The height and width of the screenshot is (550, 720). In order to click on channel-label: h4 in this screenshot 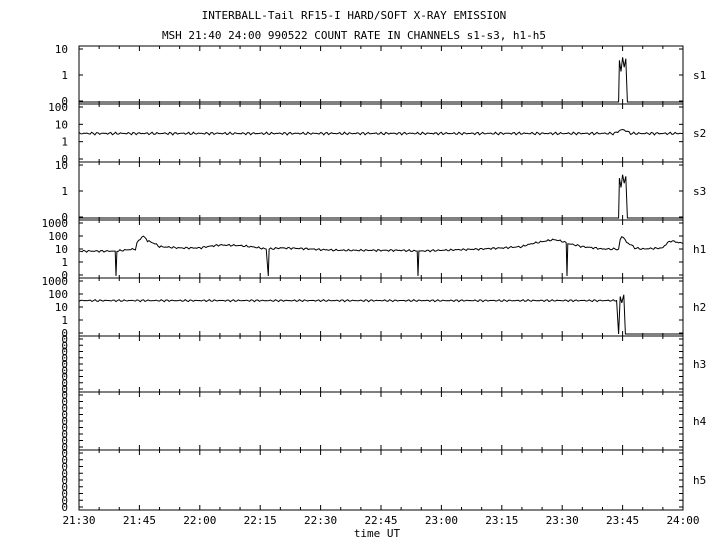, I will do `click(700, 421)`.